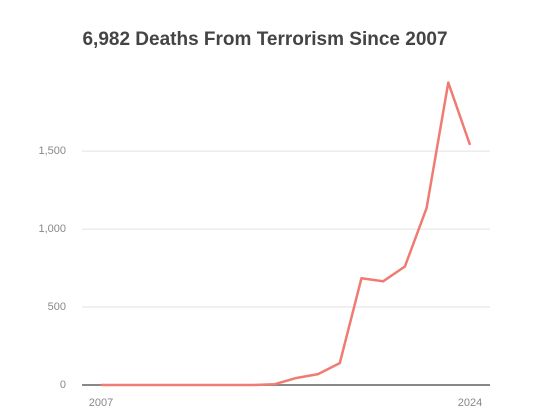  I want to click on y-tick-label: 1,500, so click(52, 151).